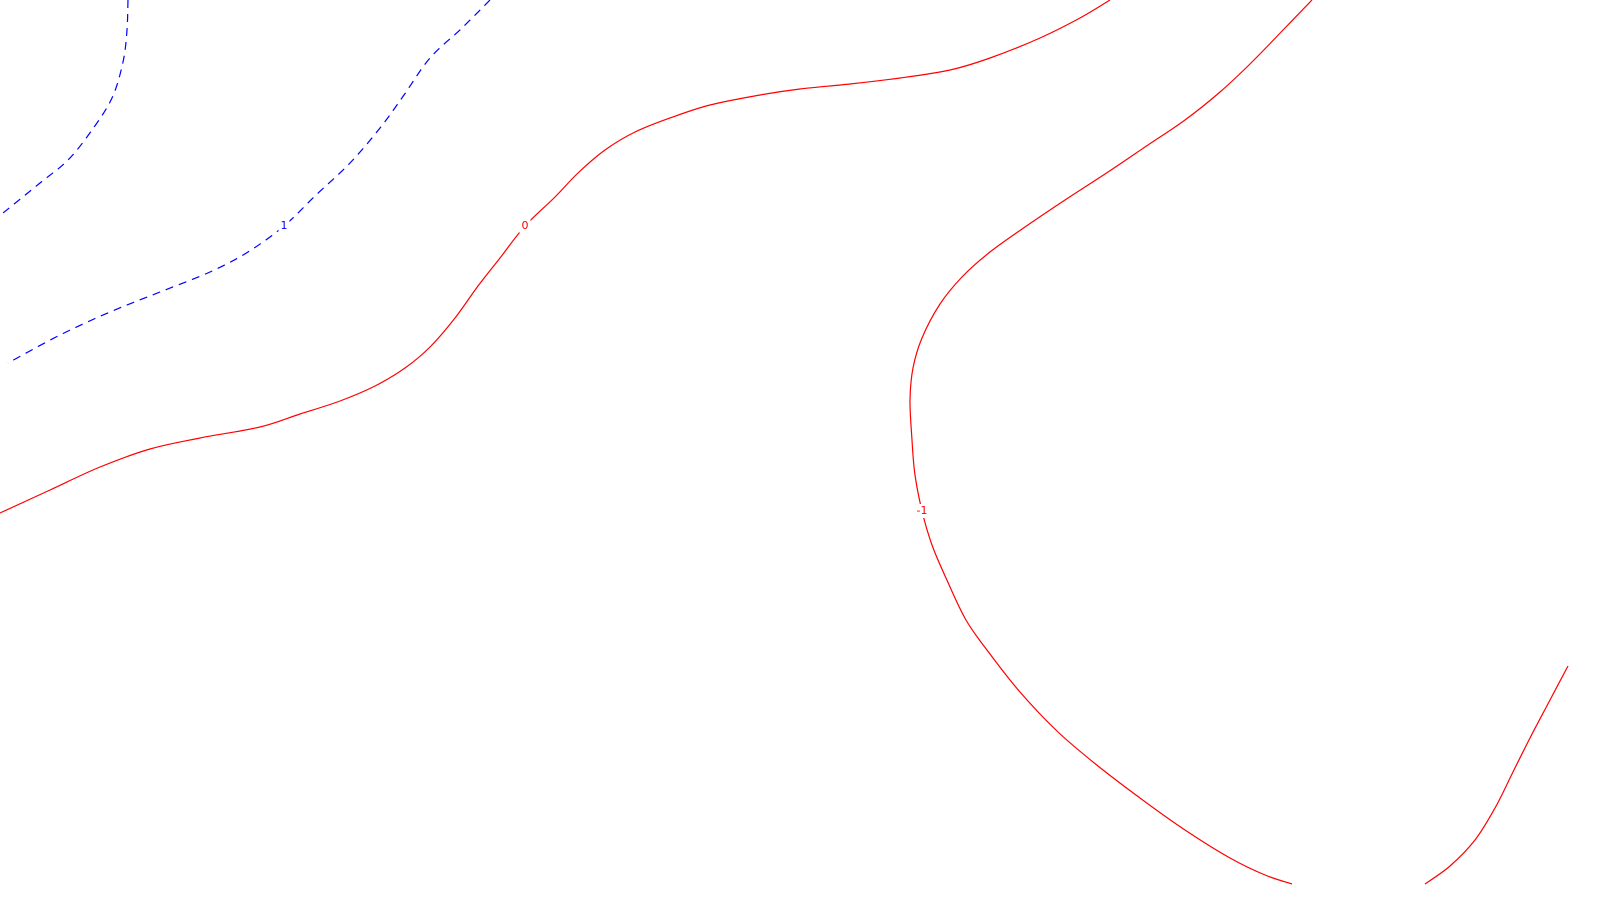 The image size is (1600, 900). Describe the element at coordinates (604, 368) in the screenshot. I see `contour-labels: 1 0 -1` at that location.